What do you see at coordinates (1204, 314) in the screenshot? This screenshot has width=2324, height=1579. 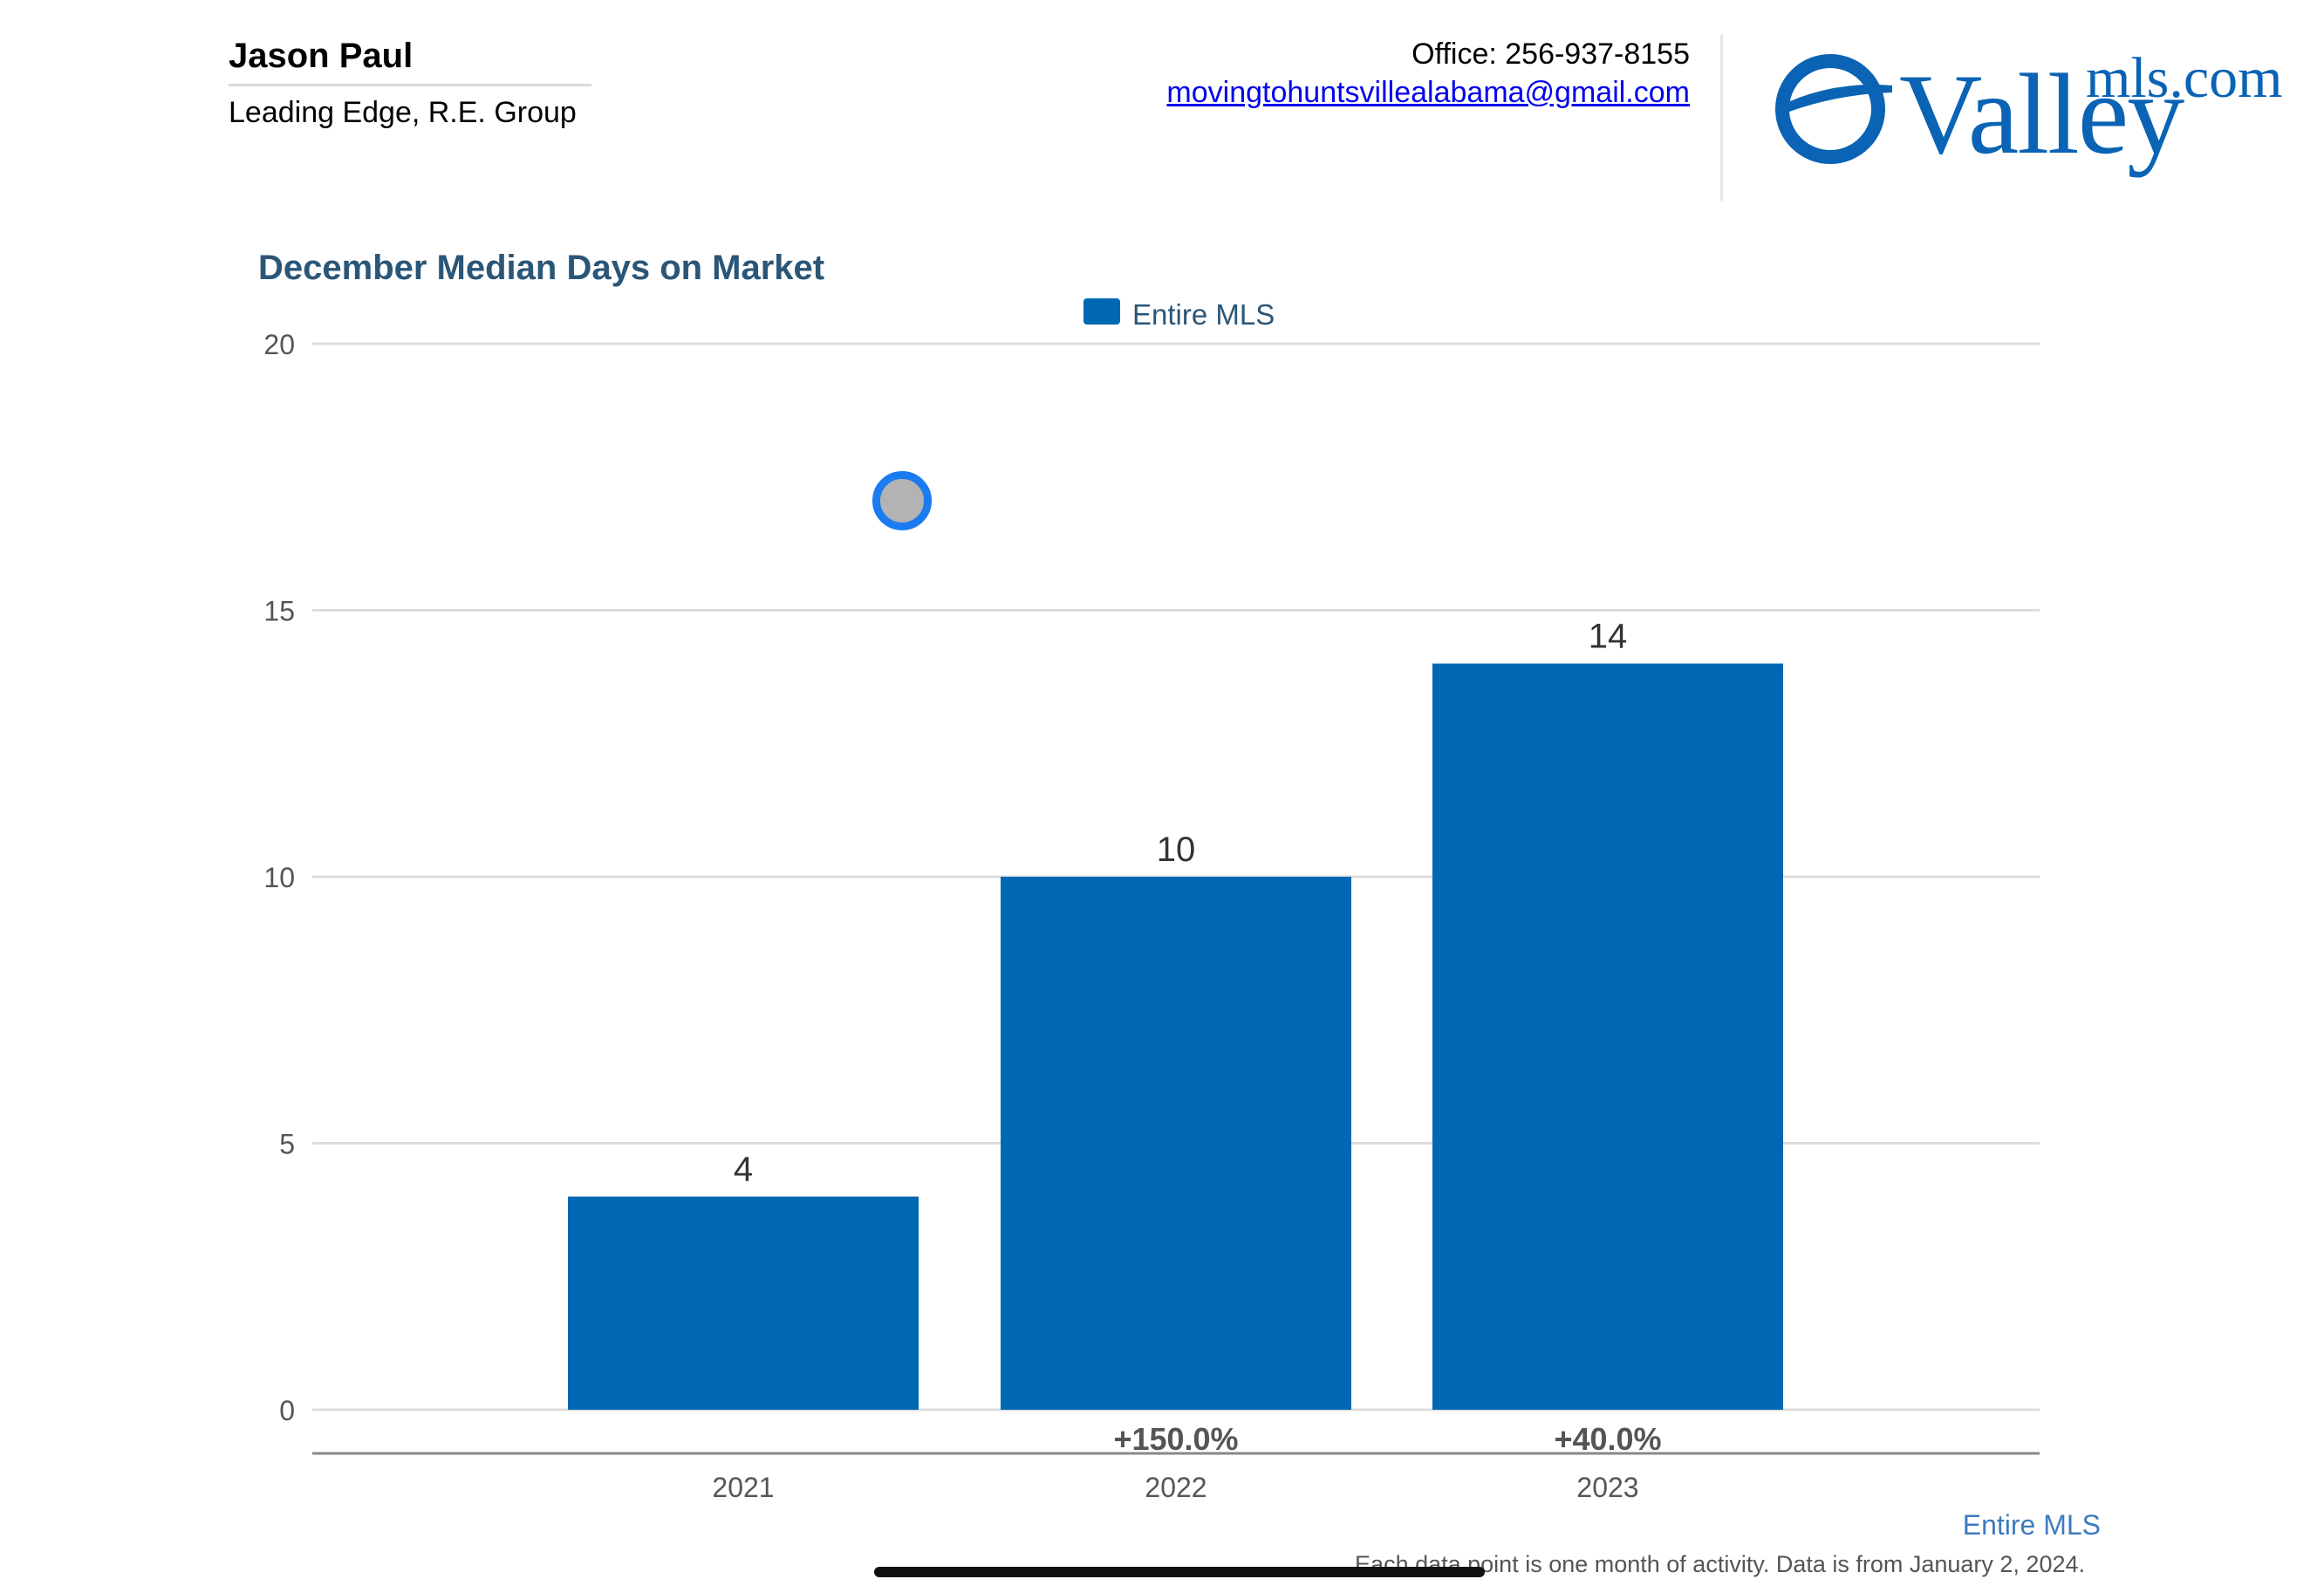 I see `legend-label: Entire MLS` at bounding box center [1204, 314].